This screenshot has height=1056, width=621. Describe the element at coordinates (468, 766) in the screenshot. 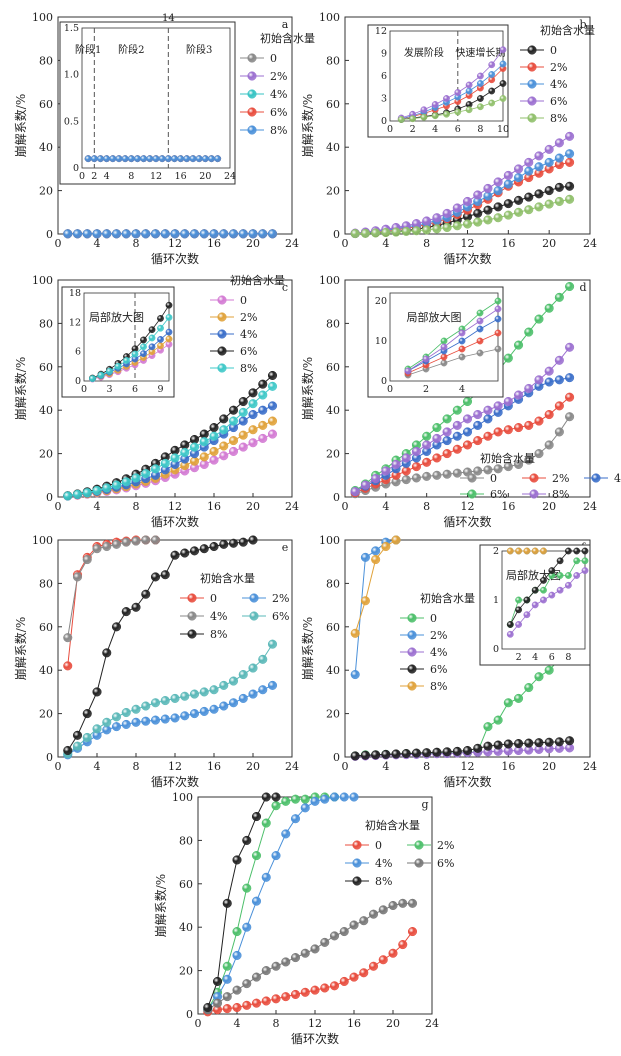

I see `x-tick-label: 12` at that location.